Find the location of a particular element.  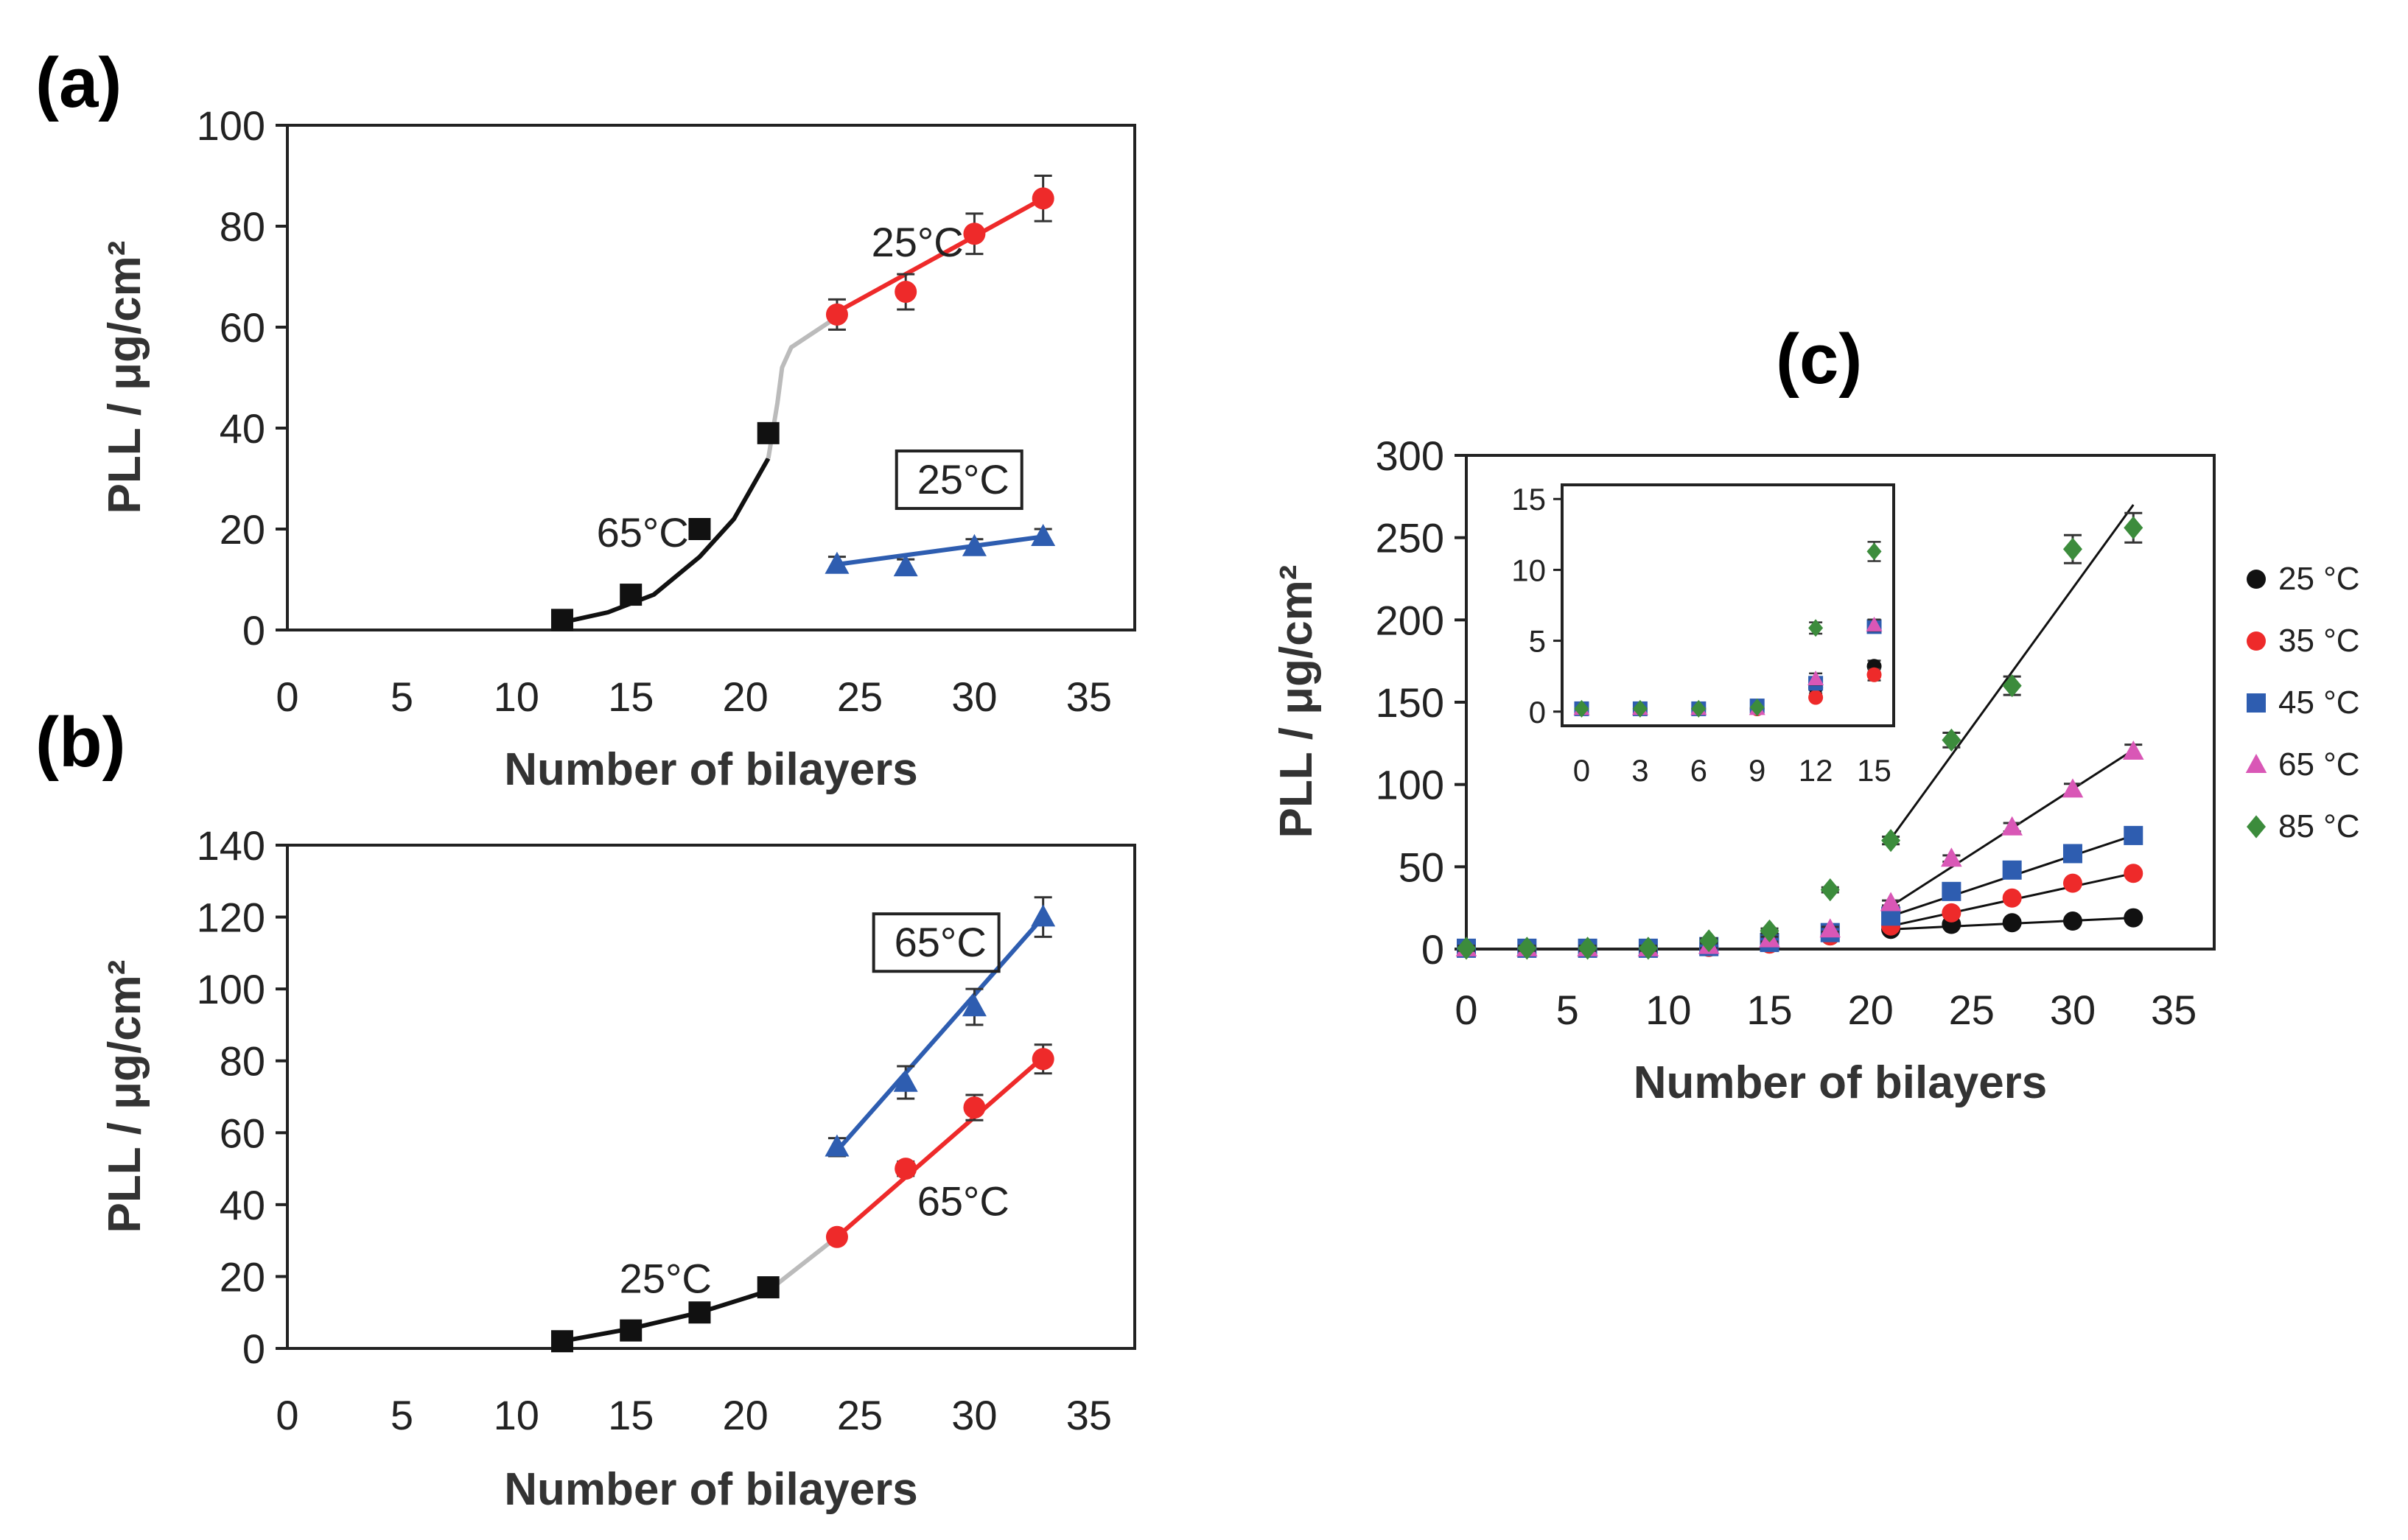

panel-label-c: (c) is located at coordinates (1819, 359).